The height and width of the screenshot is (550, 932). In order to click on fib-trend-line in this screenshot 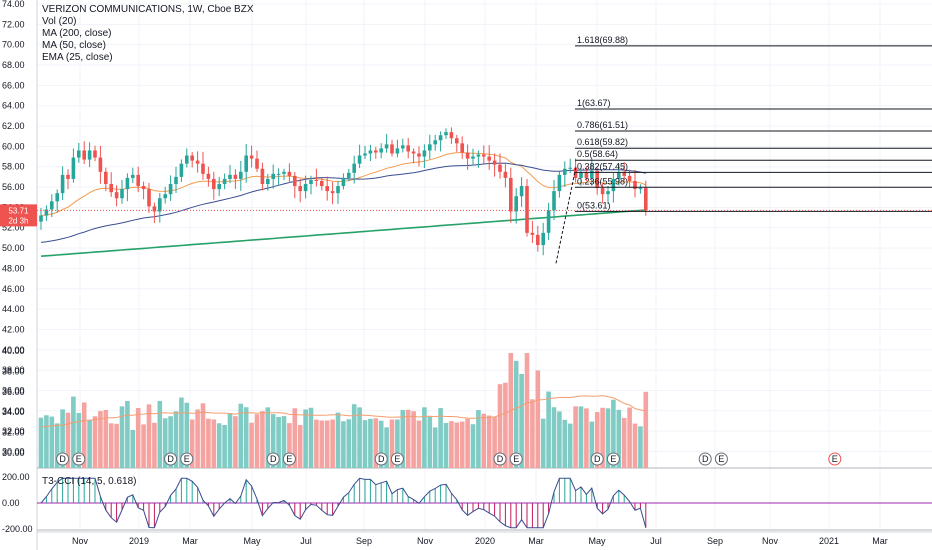, I will do `click(566, 215)`.